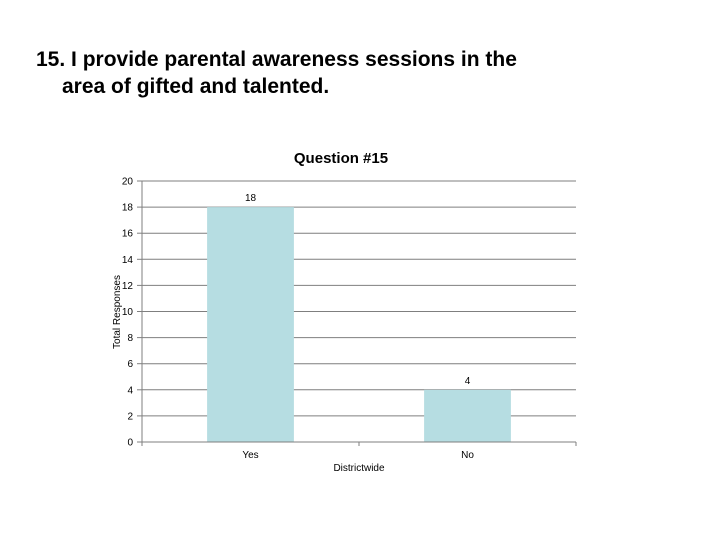 The height and width of the screenshot is (540, 720). What do you see at coordinates (128, 234) in the screenshot?
I see `y-tick-label: 16` at bounding box center [128, 234].